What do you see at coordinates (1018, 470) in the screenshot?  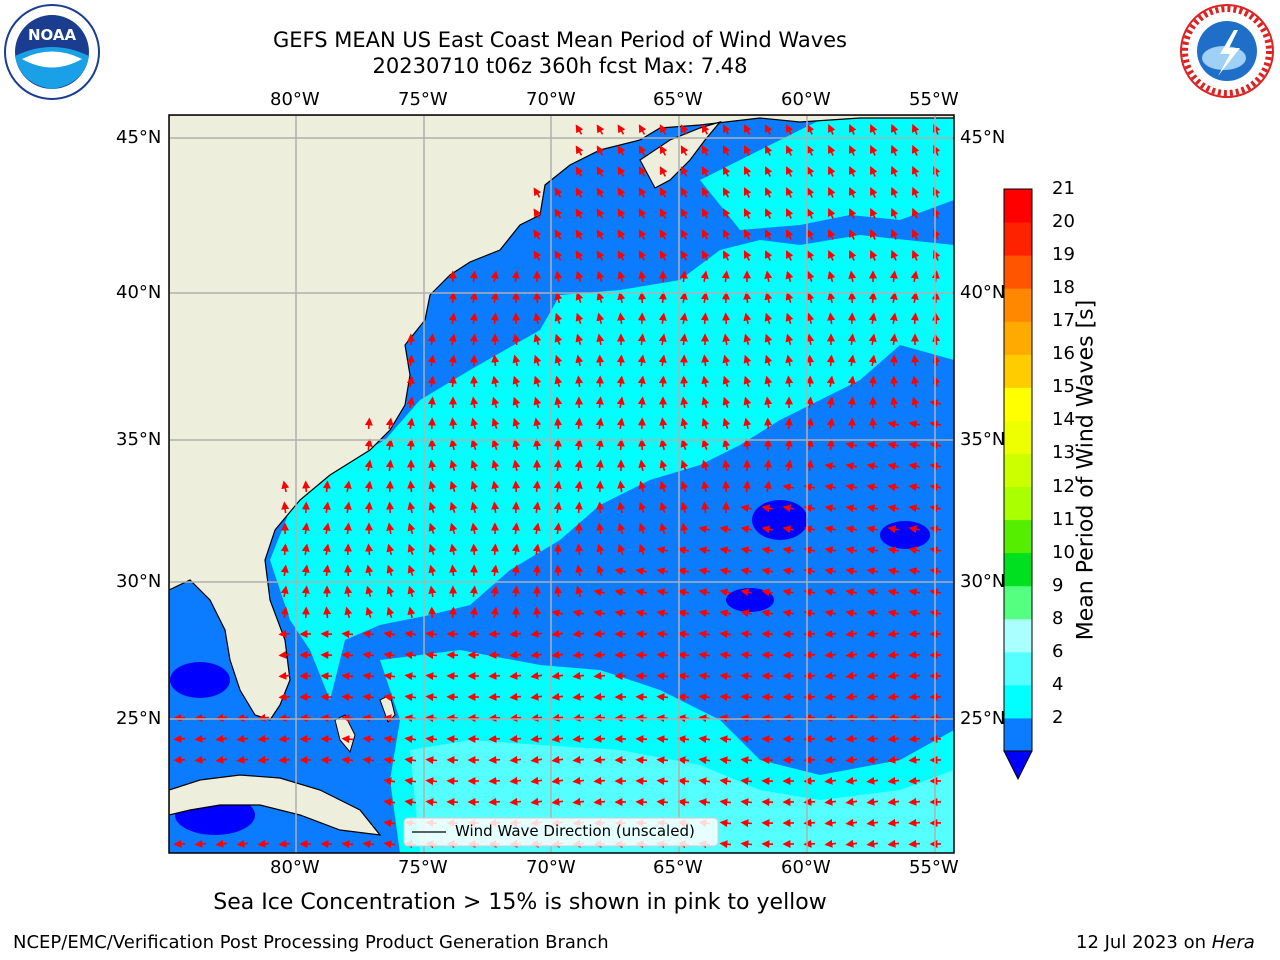 I see `colorbar-frame` at bounding box center [1018, 470].